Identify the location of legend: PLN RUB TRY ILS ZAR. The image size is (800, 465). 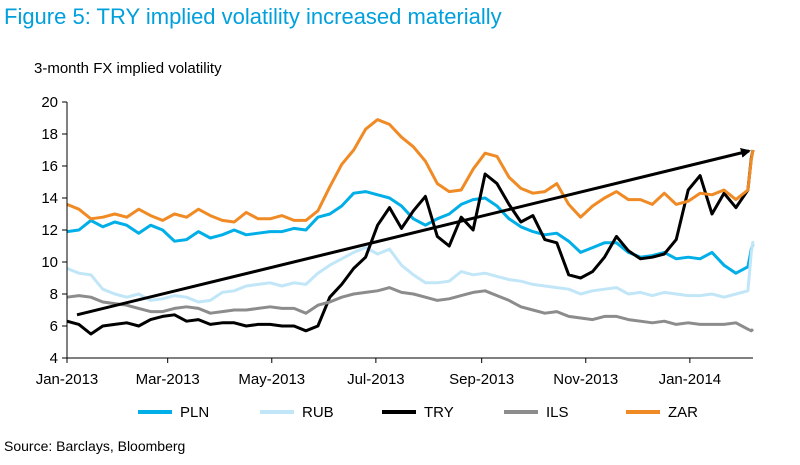
(418, 412).